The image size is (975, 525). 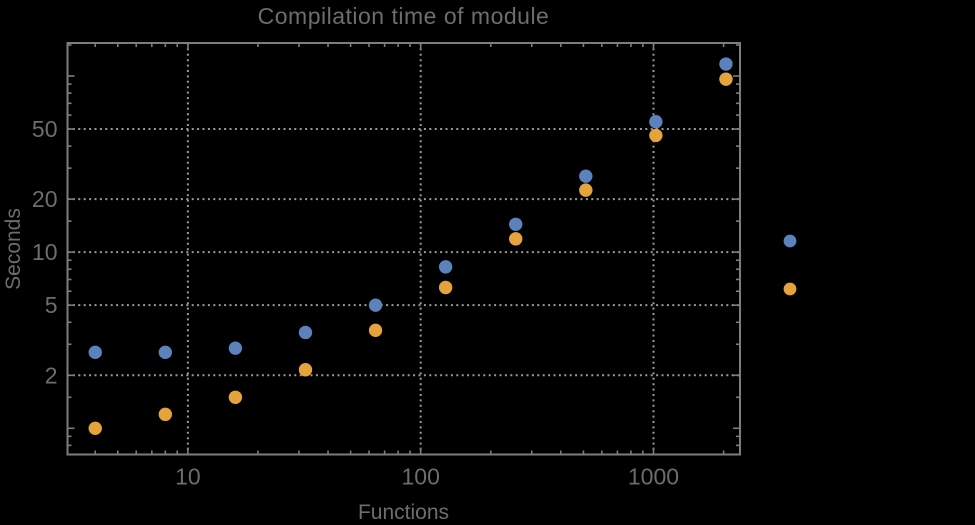 I want to click on data-point-blue-series-x128, so click(x=445, y=267).